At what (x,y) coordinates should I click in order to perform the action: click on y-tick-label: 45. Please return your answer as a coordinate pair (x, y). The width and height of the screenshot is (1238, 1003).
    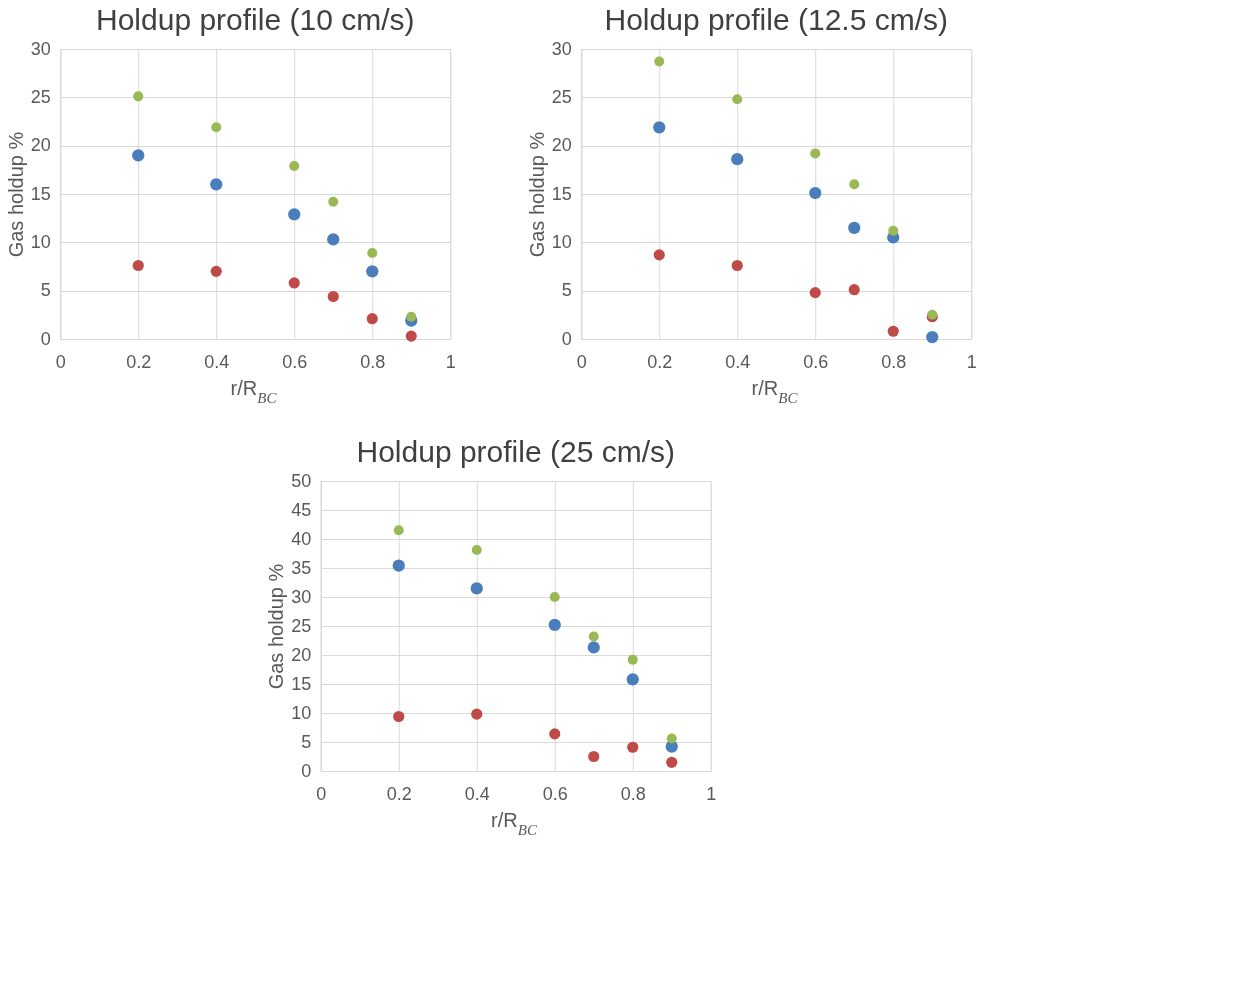
    Looking at the image, I should click on (301, 509).